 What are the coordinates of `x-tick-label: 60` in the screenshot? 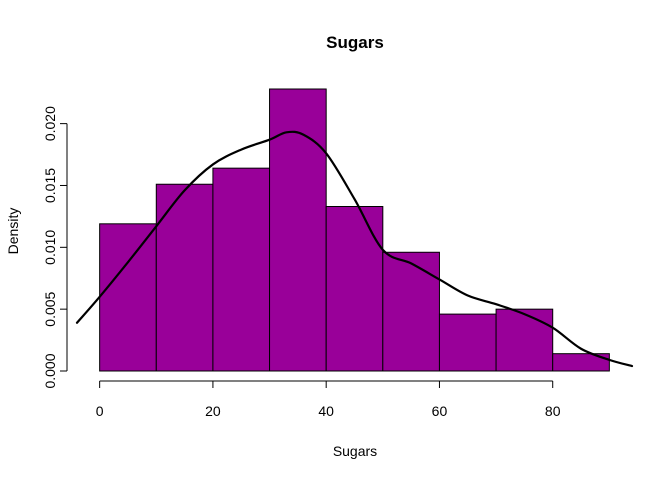 It's located at (440, 411).